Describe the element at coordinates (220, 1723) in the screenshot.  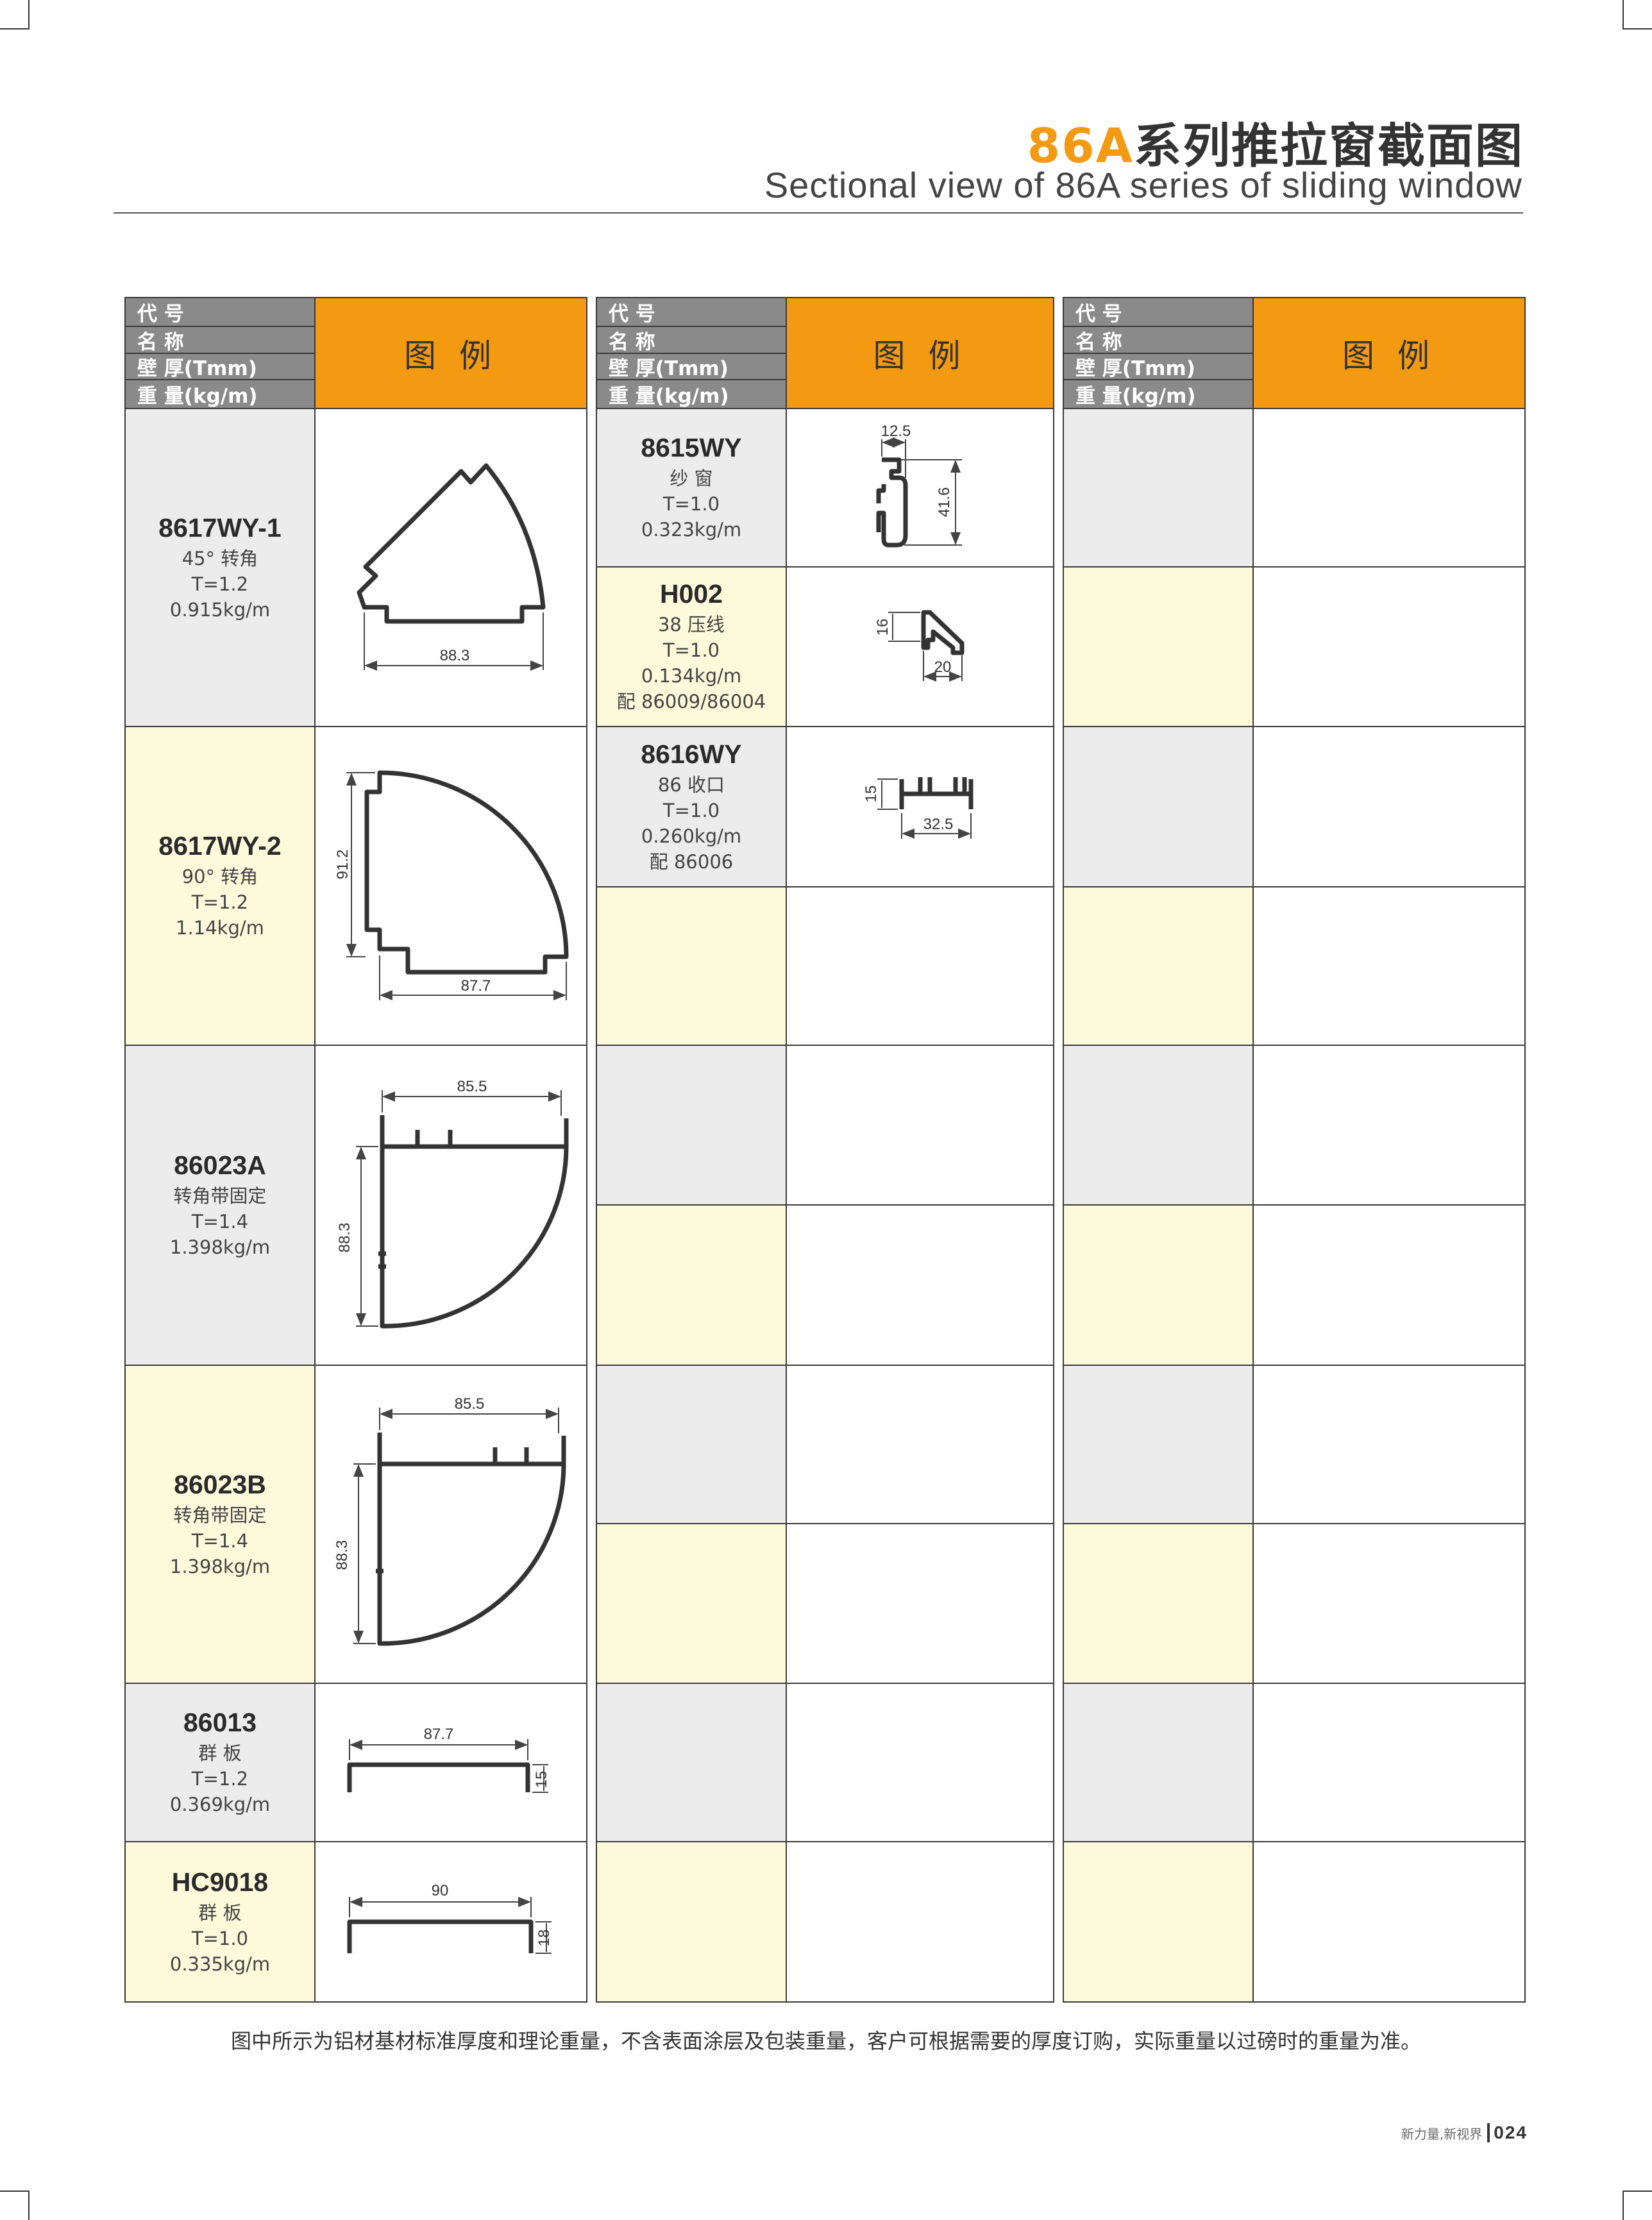
I see `product-code: 86013` at that location.